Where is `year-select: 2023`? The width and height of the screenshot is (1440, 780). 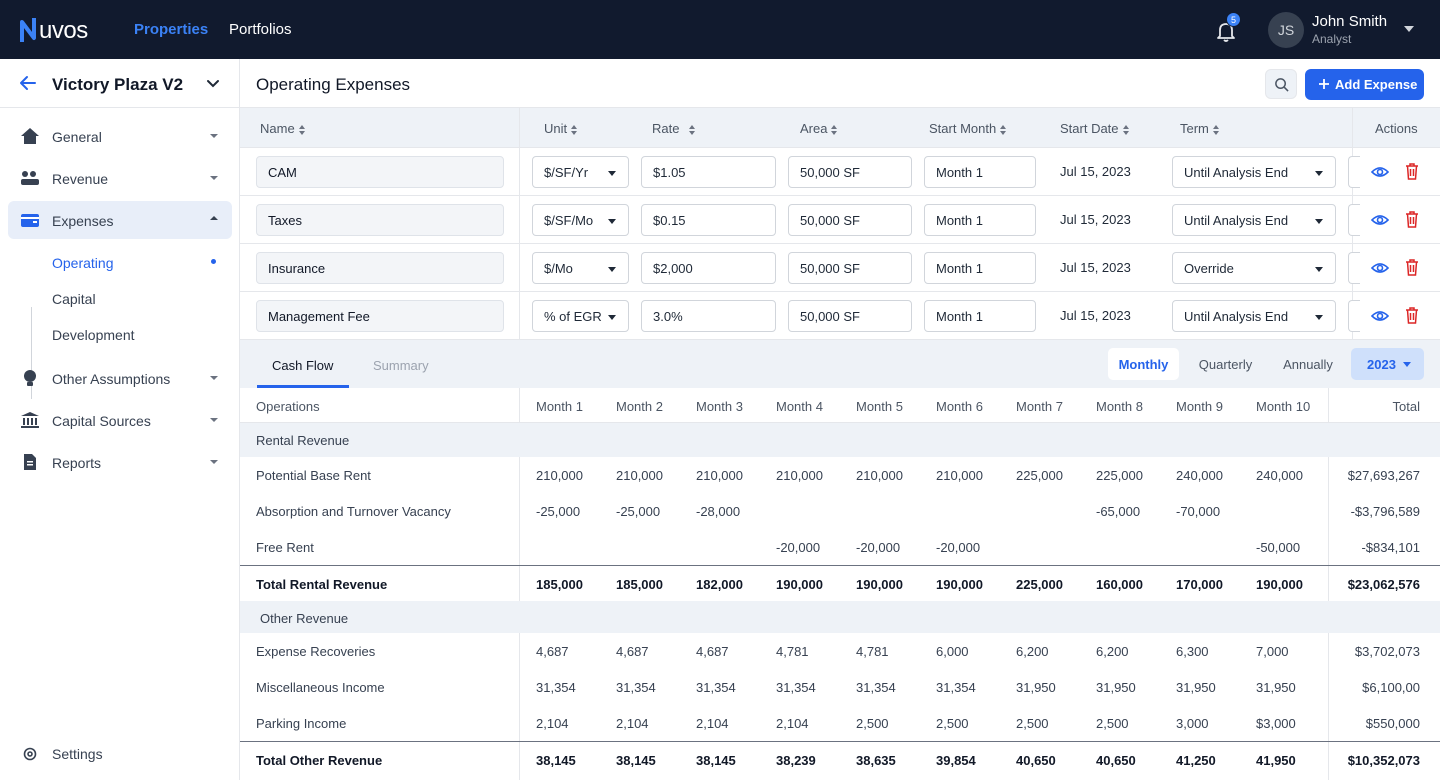
year-select: 2023 is located at coordinates (1387, 364).